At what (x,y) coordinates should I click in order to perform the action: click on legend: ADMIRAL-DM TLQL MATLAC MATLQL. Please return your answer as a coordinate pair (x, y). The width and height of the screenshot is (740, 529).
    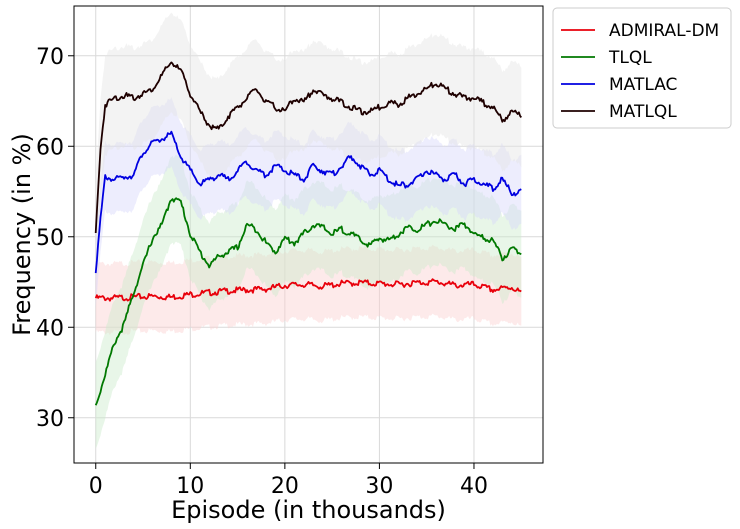
    Looking at the image, I should click on (642, 68).